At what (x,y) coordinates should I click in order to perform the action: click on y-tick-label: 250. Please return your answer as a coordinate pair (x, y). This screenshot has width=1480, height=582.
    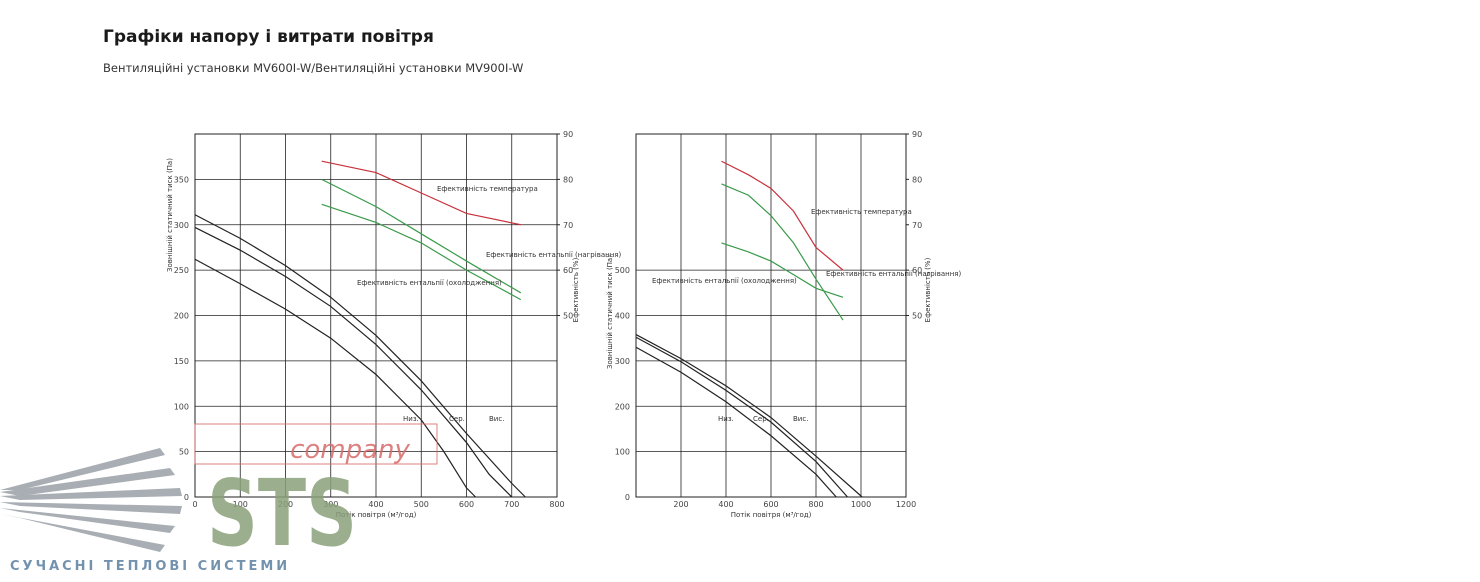
    Looking at the image, I should click on (181, 270).